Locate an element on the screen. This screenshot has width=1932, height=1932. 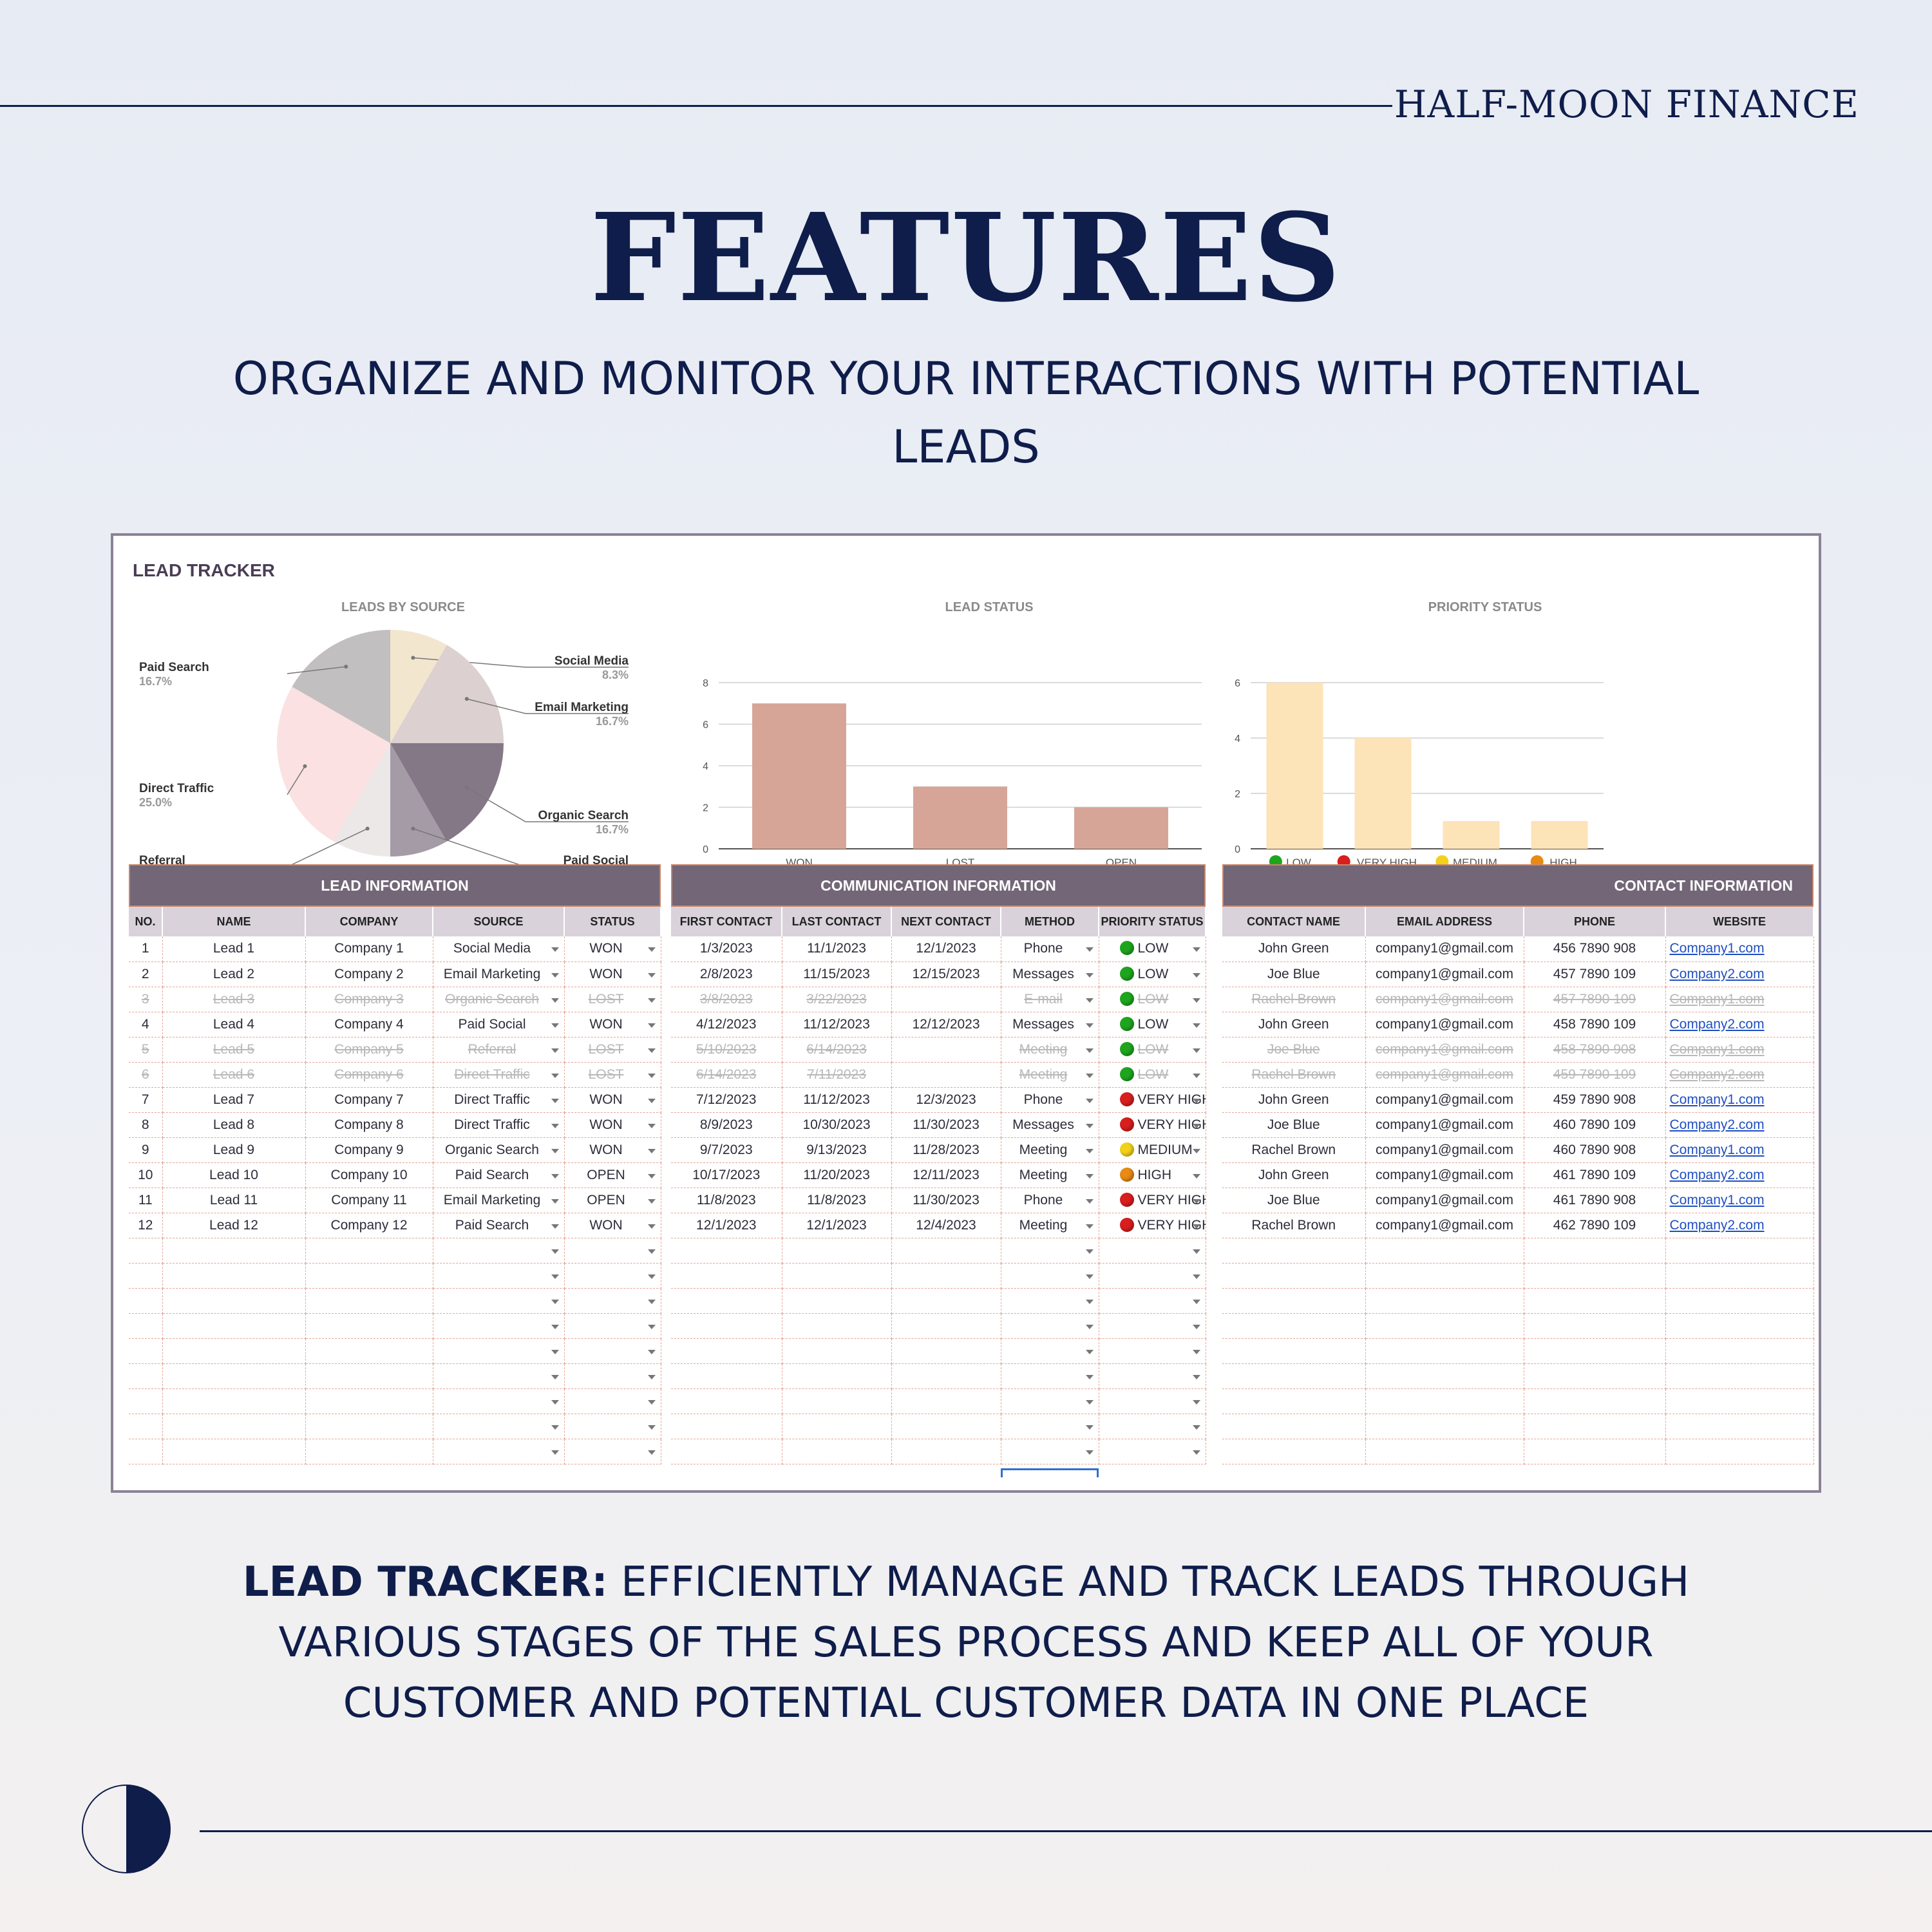
cell-first-contact: 7/12/2023 is located at coordinates (726, 1100).